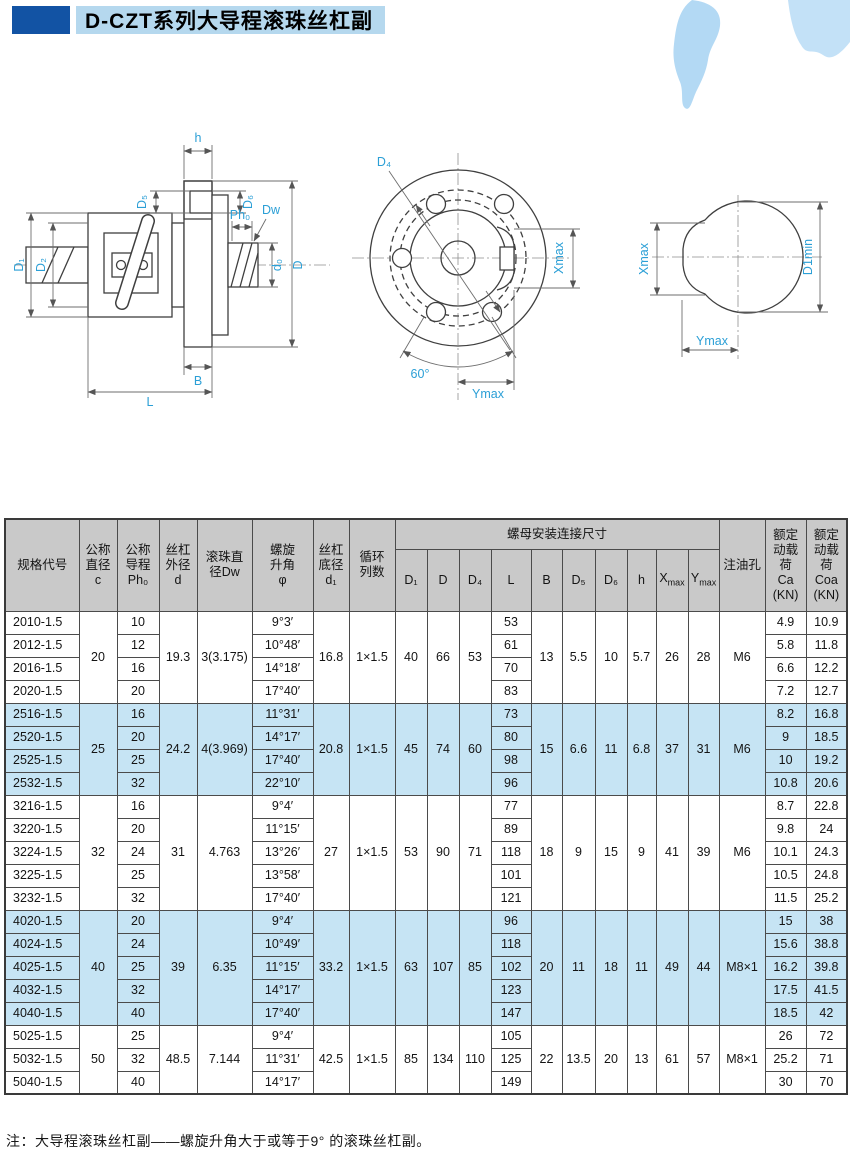  Describe the element at coordinates (282, 967) in the screenshot. I see `cell-phi: 11°15′` at that location.